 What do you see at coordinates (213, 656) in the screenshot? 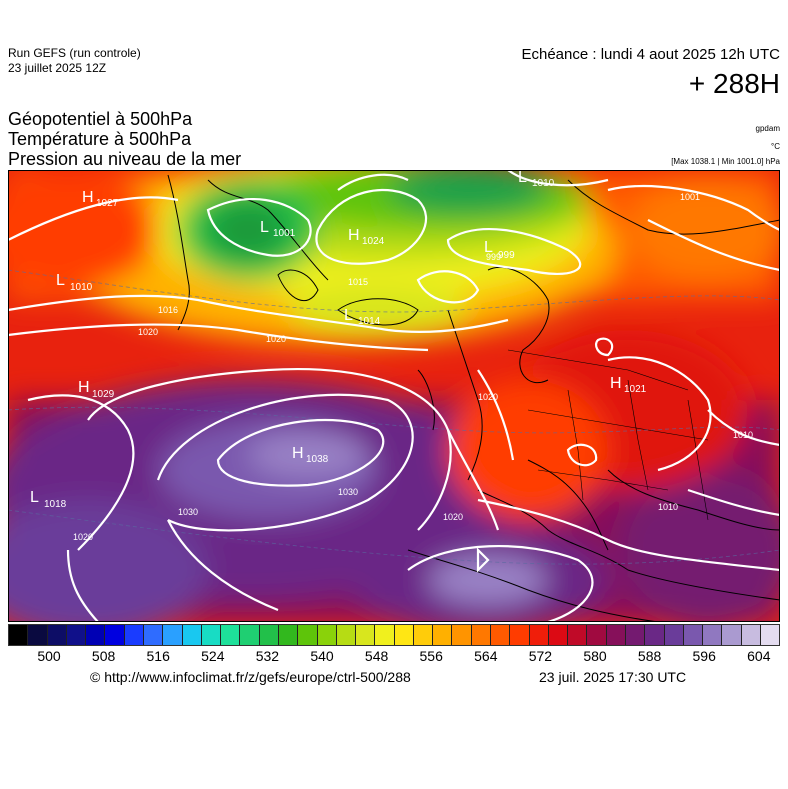
I see `color-scale-tick: 524` at bounding box center [213, 656].